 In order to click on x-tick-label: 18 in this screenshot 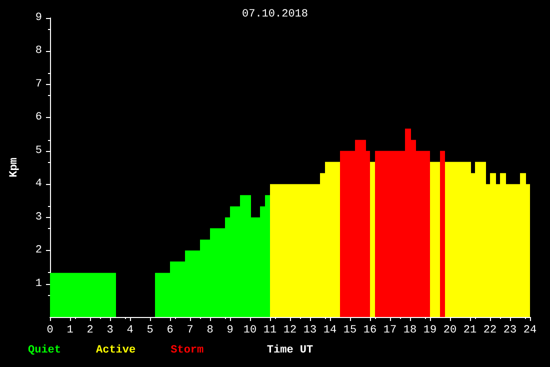, I will do `click(410, 330)`.